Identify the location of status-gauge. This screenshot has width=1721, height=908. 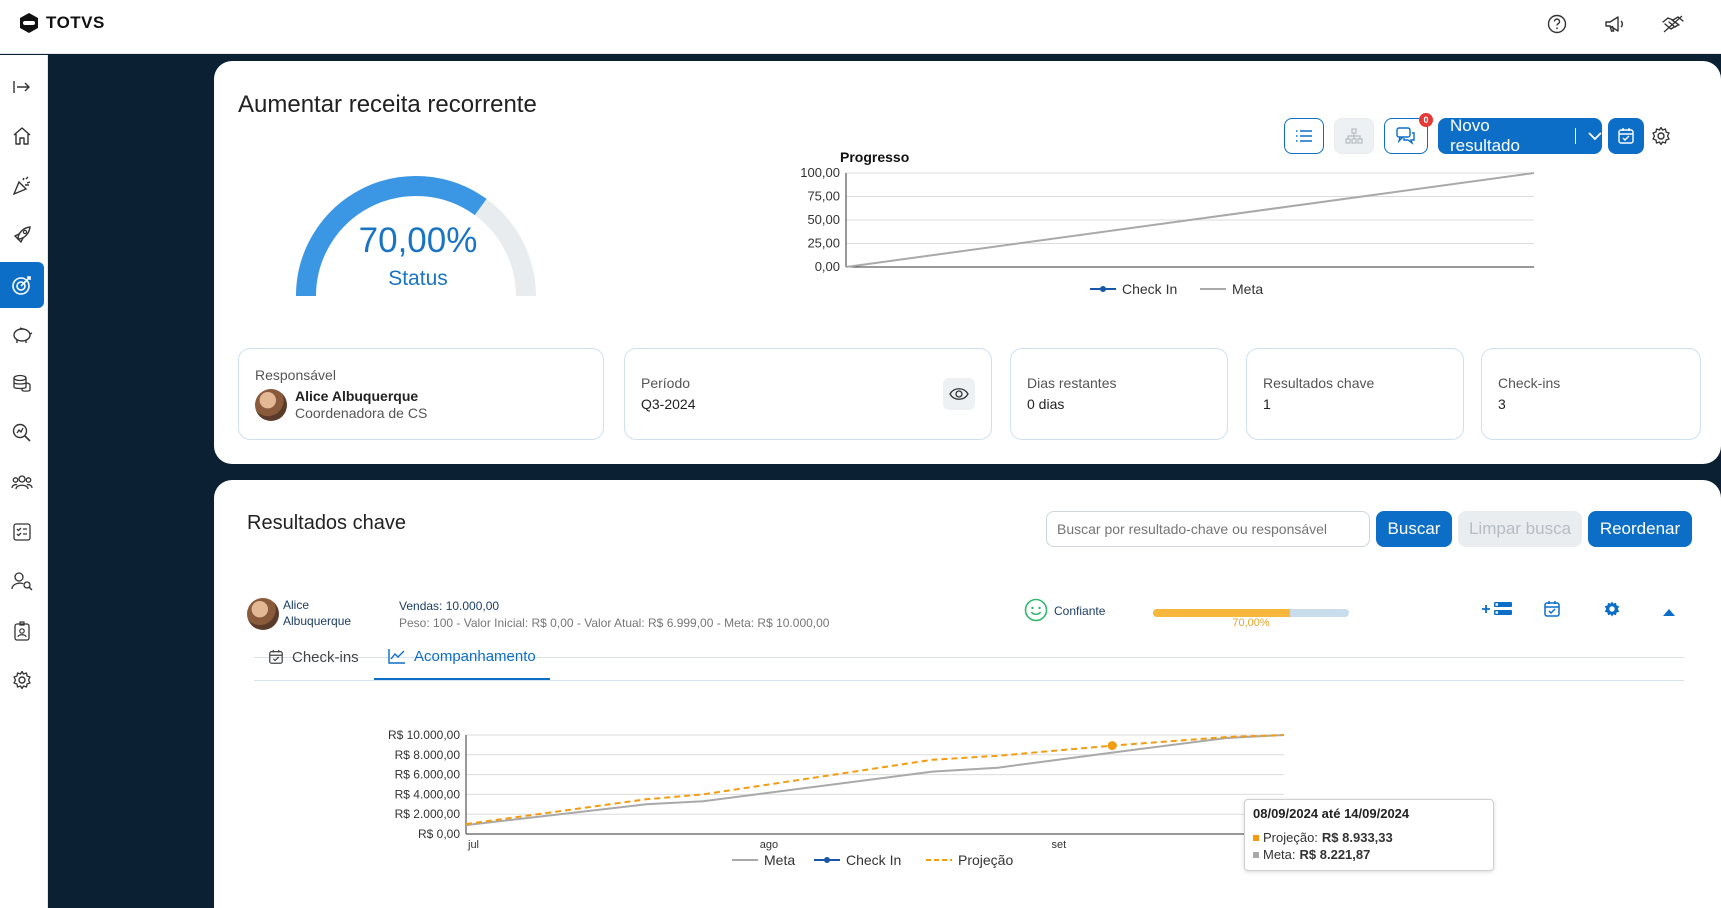
(416, 236).